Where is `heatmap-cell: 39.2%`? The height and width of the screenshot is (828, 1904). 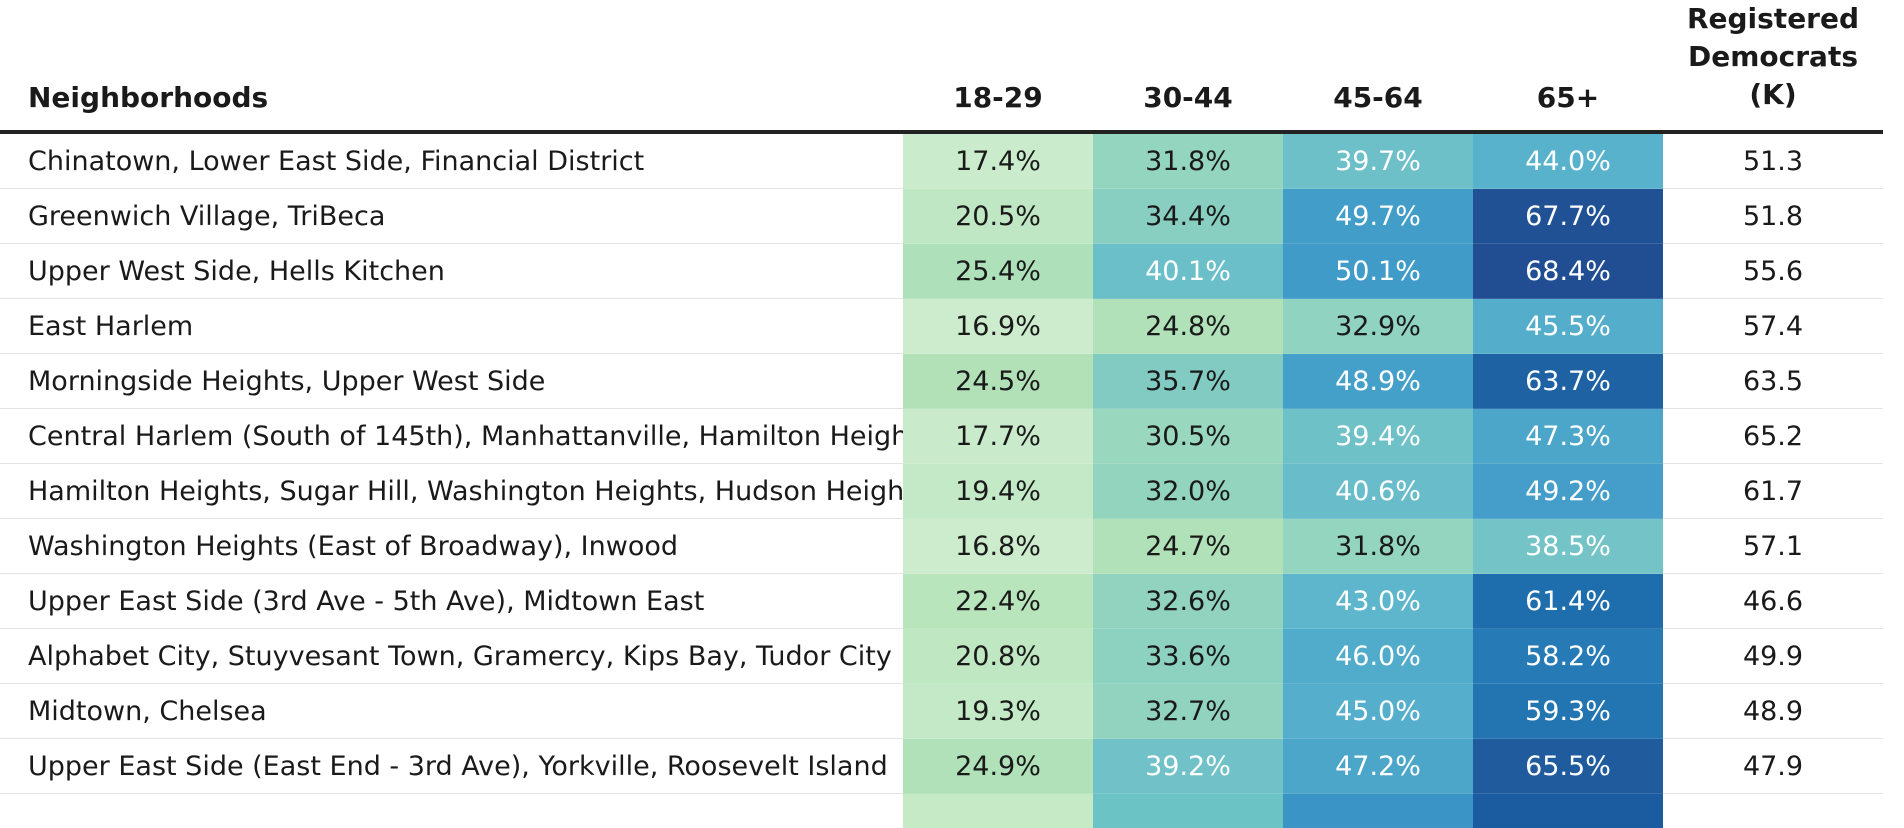
heatmap-cell: 39.2% is located at coordinates (1188, 766).